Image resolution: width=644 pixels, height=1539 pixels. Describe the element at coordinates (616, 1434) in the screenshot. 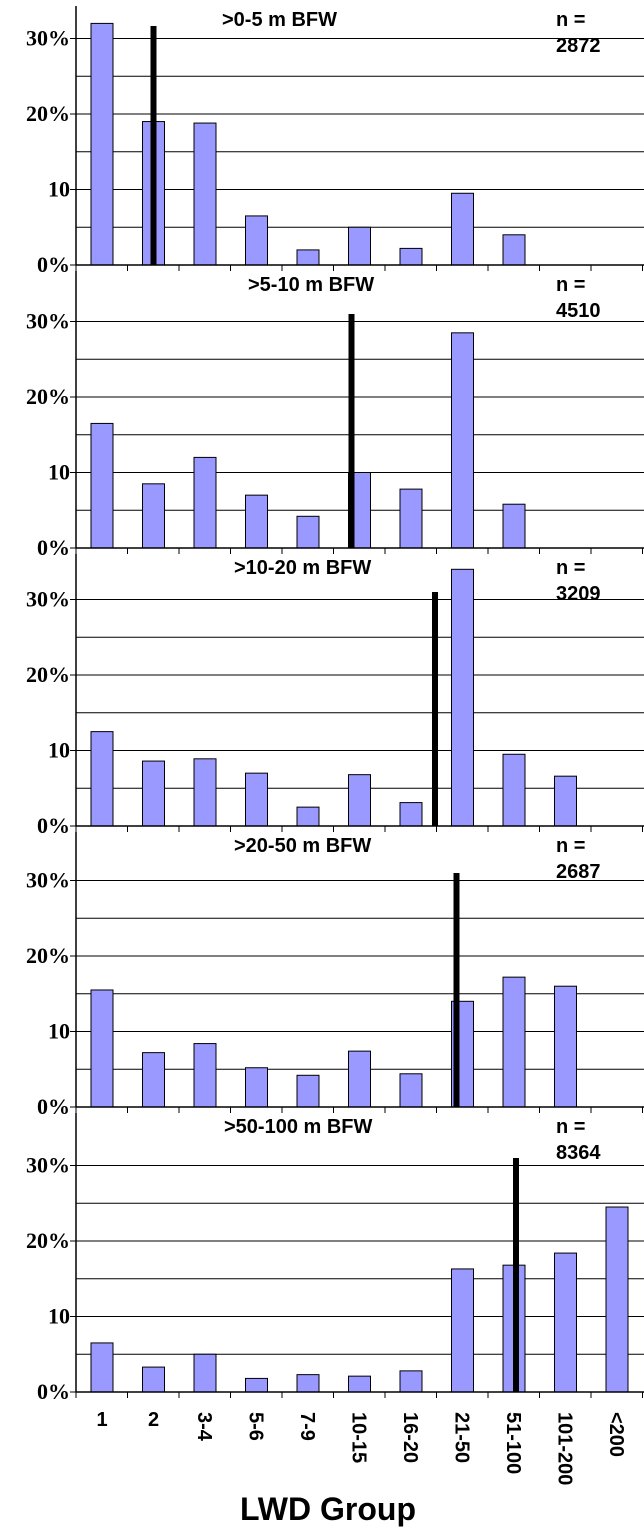

I see `x-tick-label: <200` at that location.